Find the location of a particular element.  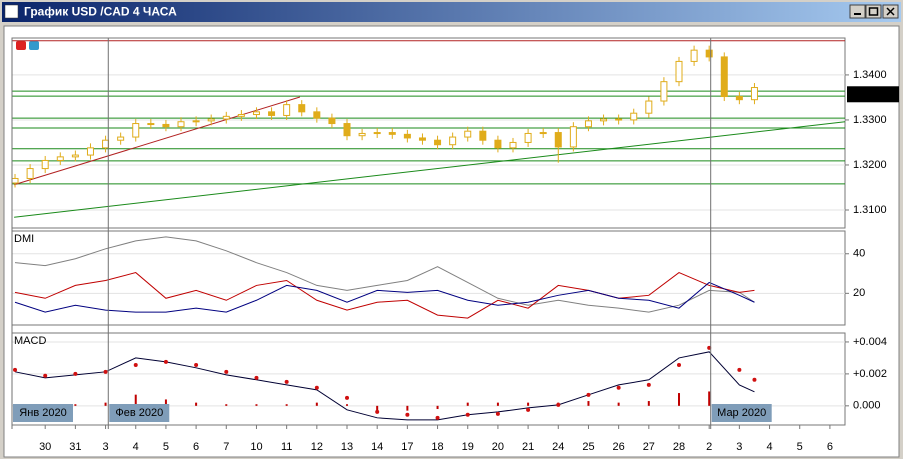

x-tick-label: 10 is located at coordinates (256, 447).